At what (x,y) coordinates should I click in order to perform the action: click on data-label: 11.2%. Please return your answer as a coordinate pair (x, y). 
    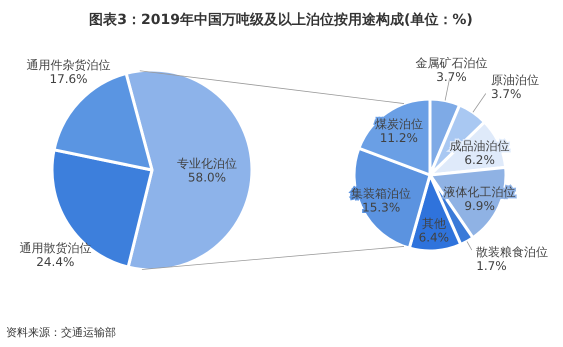
    Looking at the image, I should click on (399, 138).